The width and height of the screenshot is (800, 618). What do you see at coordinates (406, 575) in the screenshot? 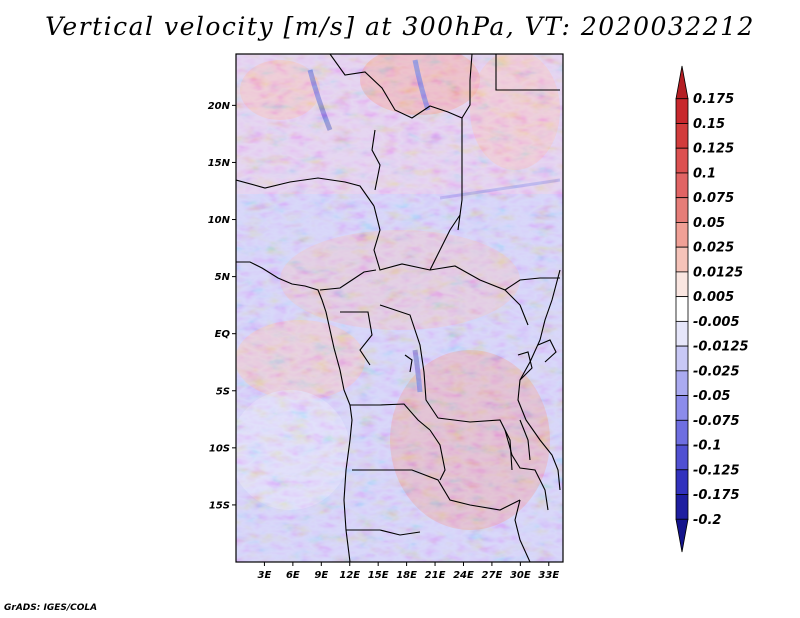
I see `lon-label: 18E` at bounding box center [406, 575].